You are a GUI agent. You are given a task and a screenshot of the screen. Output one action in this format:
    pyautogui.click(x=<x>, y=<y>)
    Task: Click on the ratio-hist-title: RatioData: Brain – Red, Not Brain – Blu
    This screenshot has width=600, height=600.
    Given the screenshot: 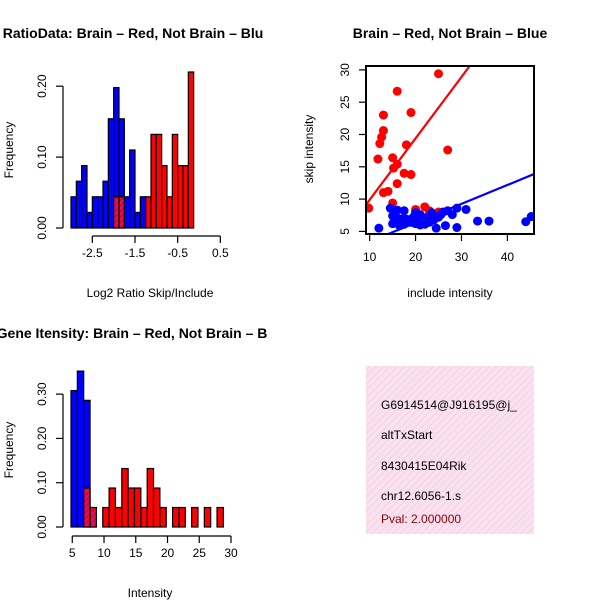 What is the action you would take?
    pyautogui.click(x=133, y=33)
    